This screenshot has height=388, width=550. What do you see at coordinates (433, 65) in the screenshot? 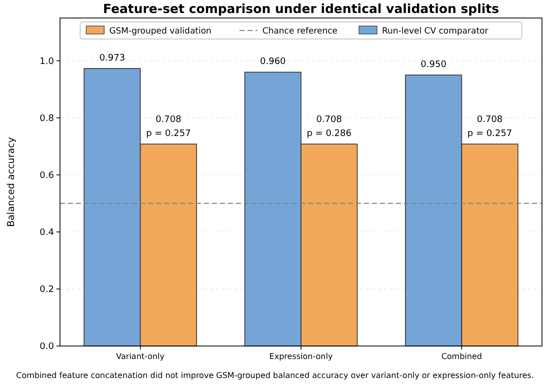
I see `data-label: 0.950` at bounding box center [433, 65].